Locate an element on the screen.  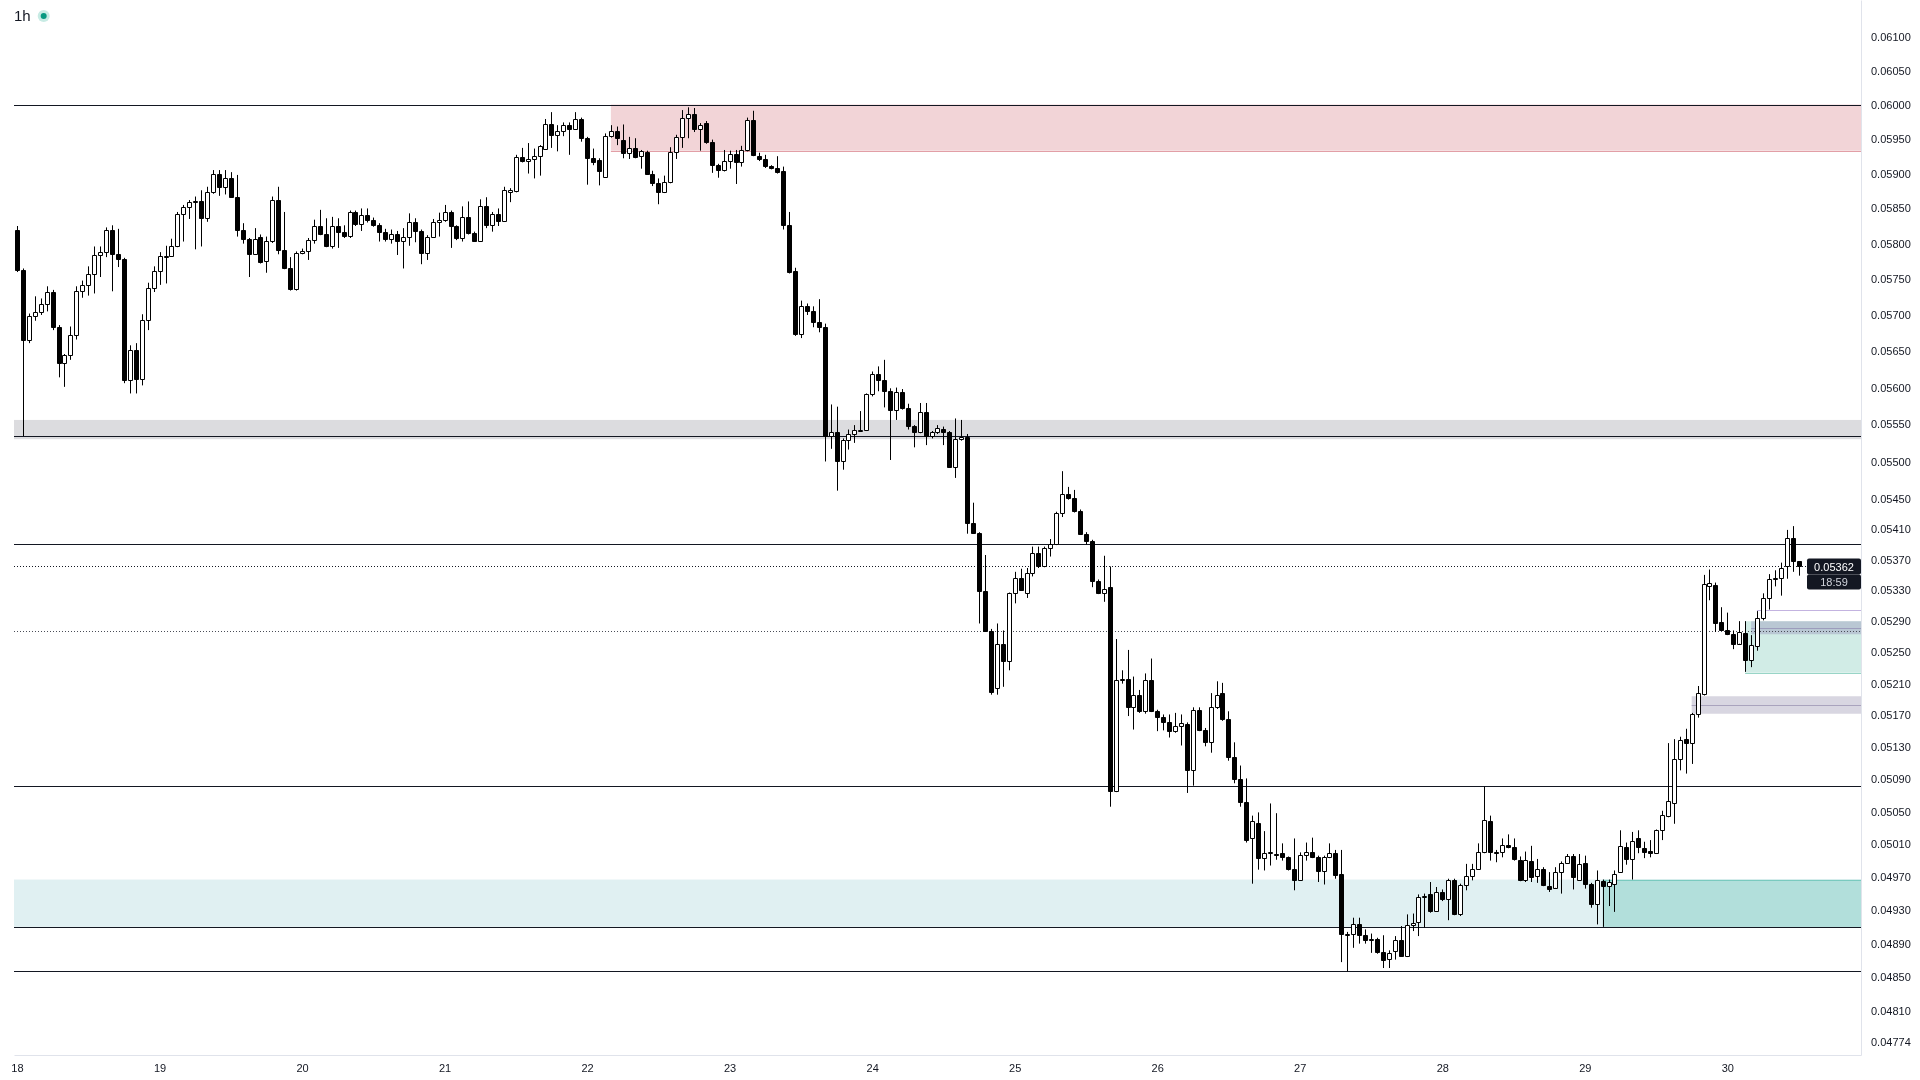
y-tick-label: 0.04890 is located at coordinates (1891, 943).